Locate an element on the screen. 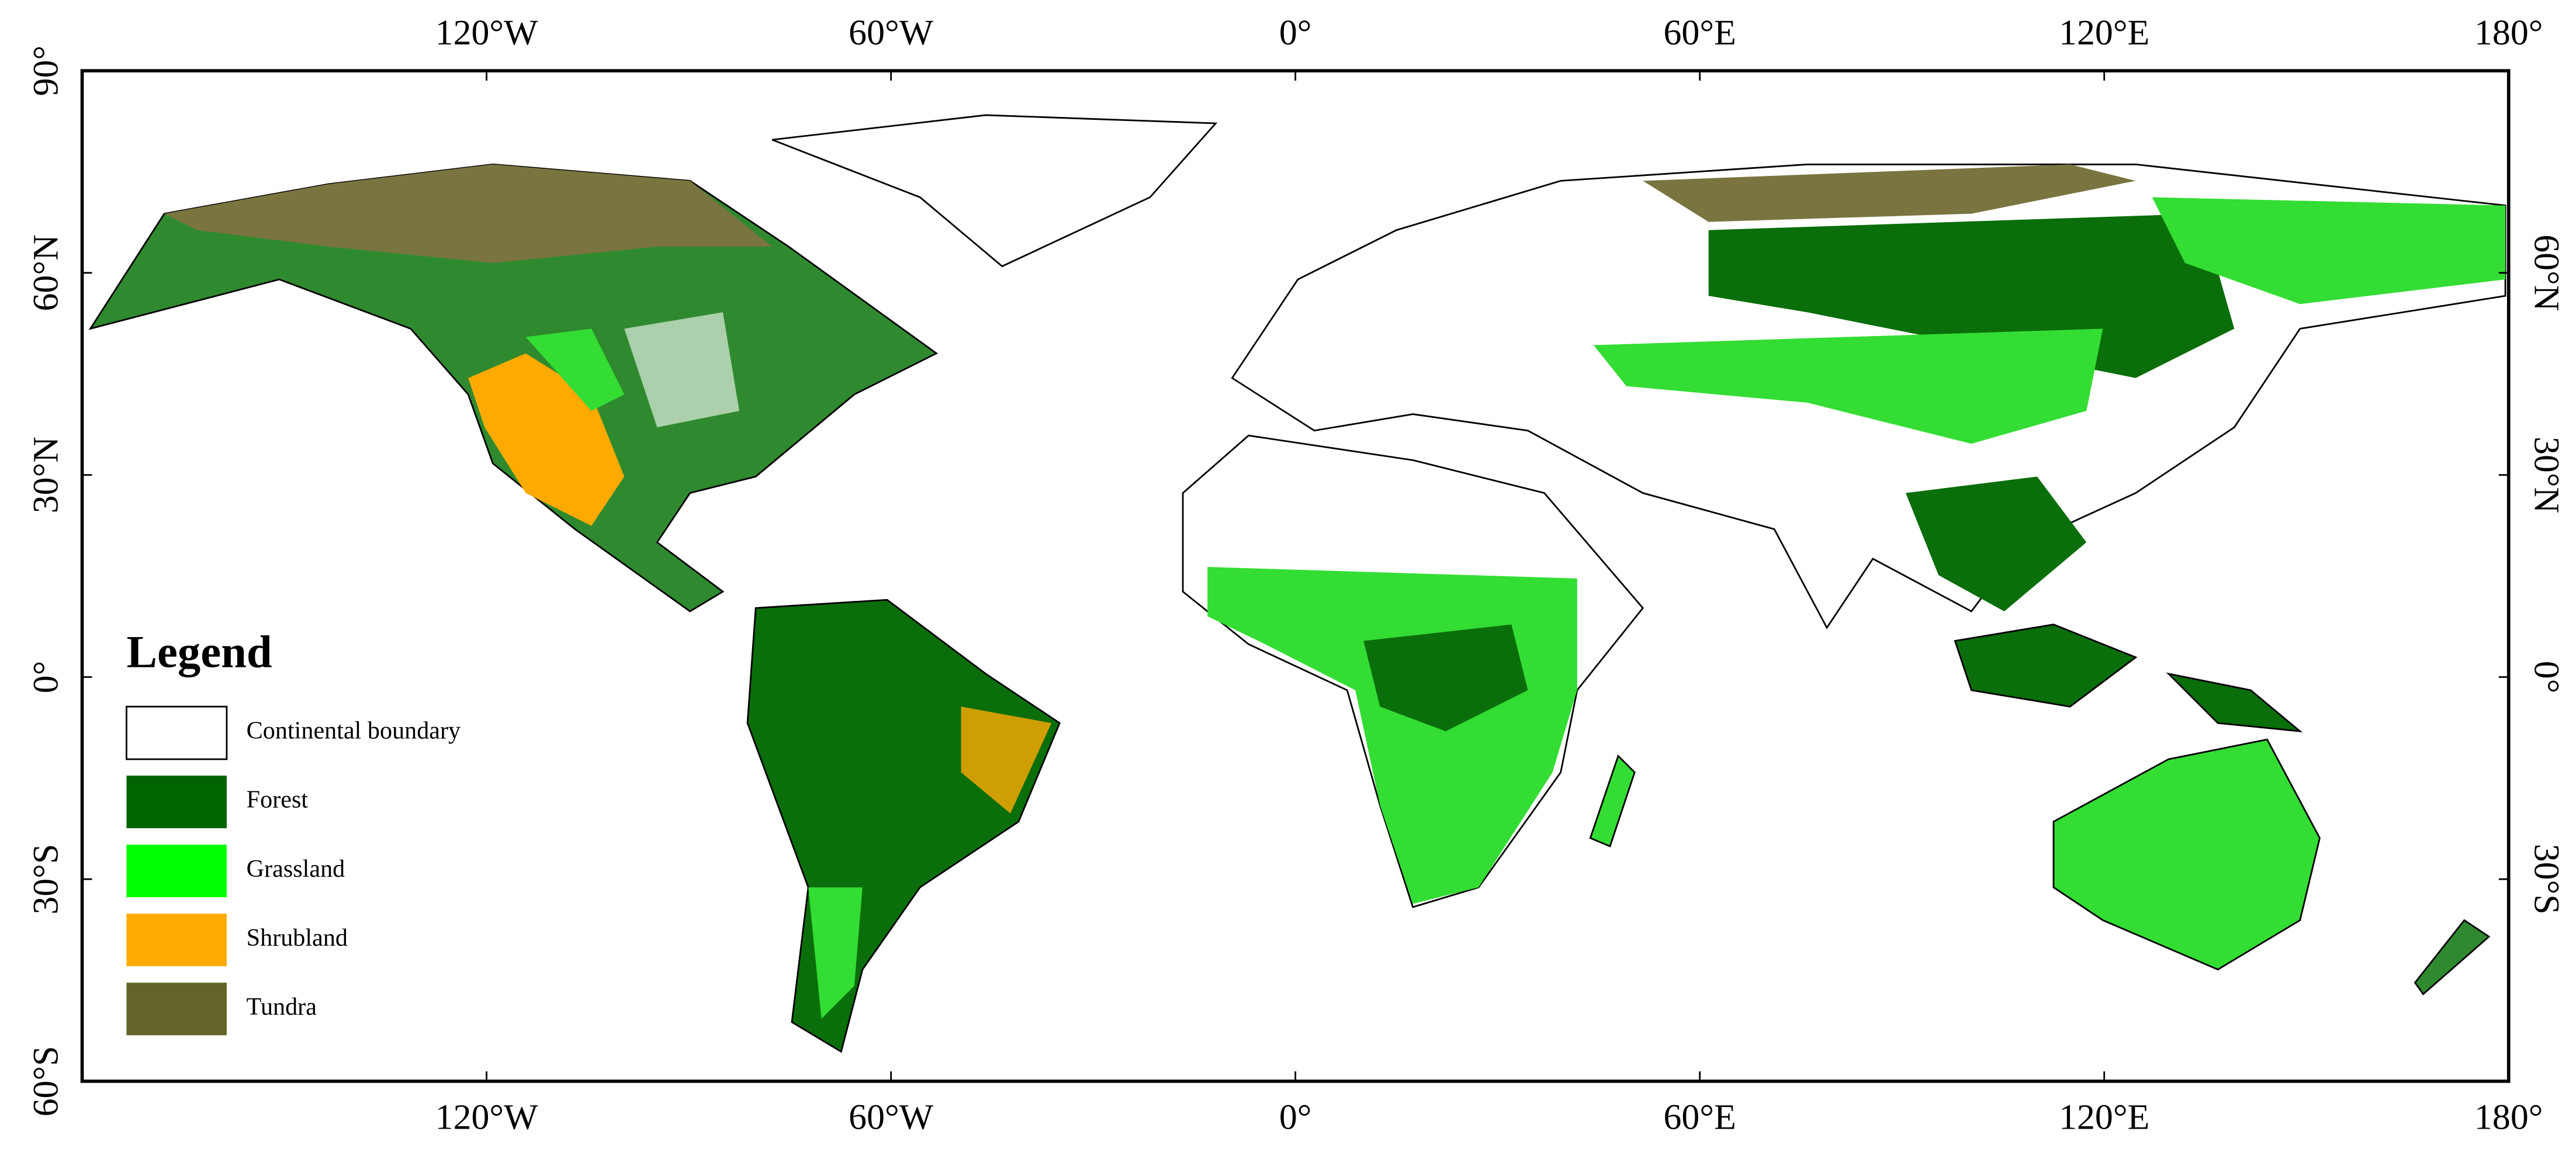  south-america is located at coordinates (903, 826).